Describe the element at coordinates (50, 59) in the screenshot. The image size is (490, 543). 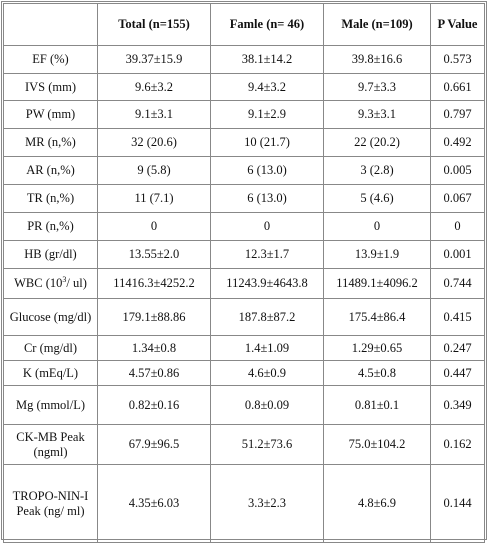
I see `row-label: EF (%)` at that location.